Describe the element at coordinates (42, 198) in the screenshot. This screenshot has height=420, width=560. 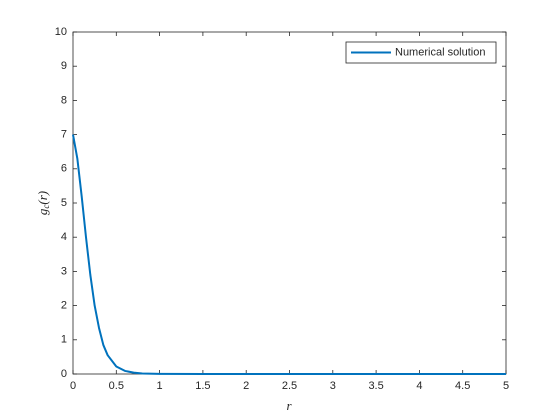
I see `y-label-arg: (r)` at that location.